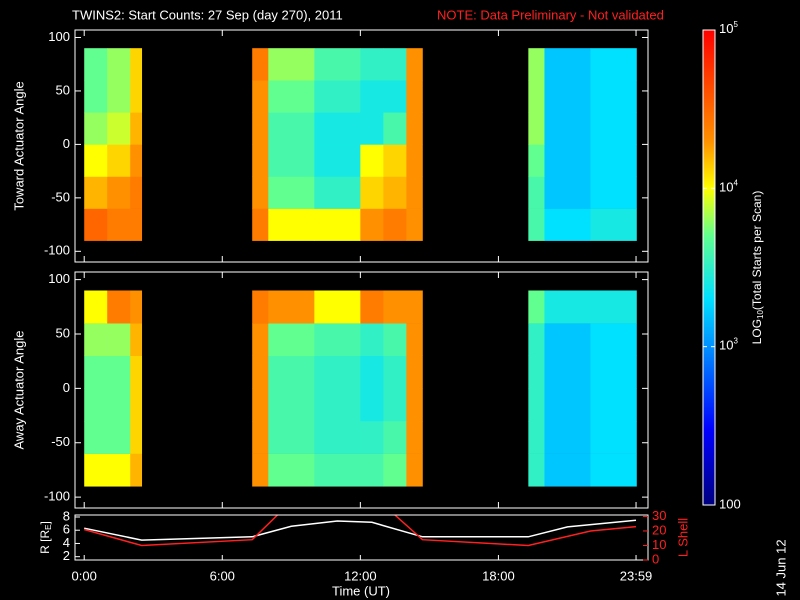 The image size is (800, 600). What do you see at coordinates (60, 441) in the screenshot?
I see `y-tick-label: -50` at bounding box center [60, 441].